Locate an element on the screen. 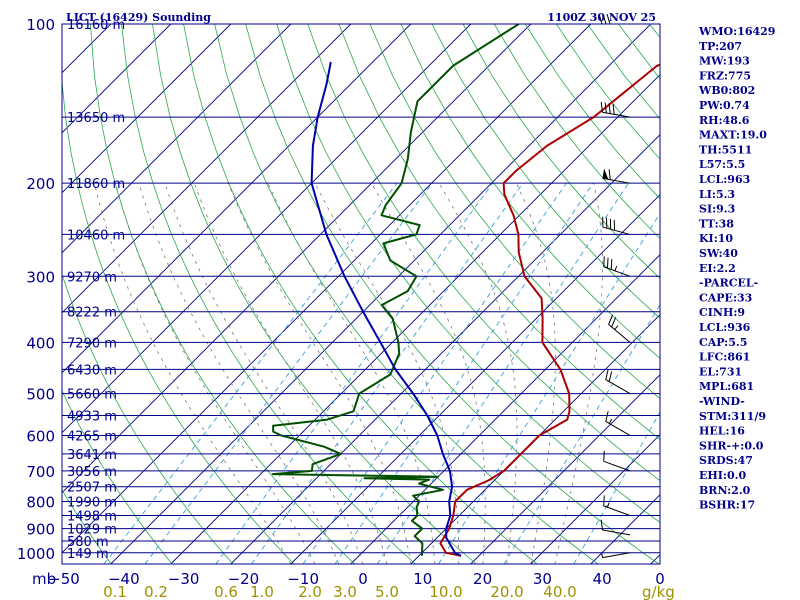 The height and width of the screenshot is (600, 800). pressure-tick-label: 1000 is located at coordinates (36, 554).